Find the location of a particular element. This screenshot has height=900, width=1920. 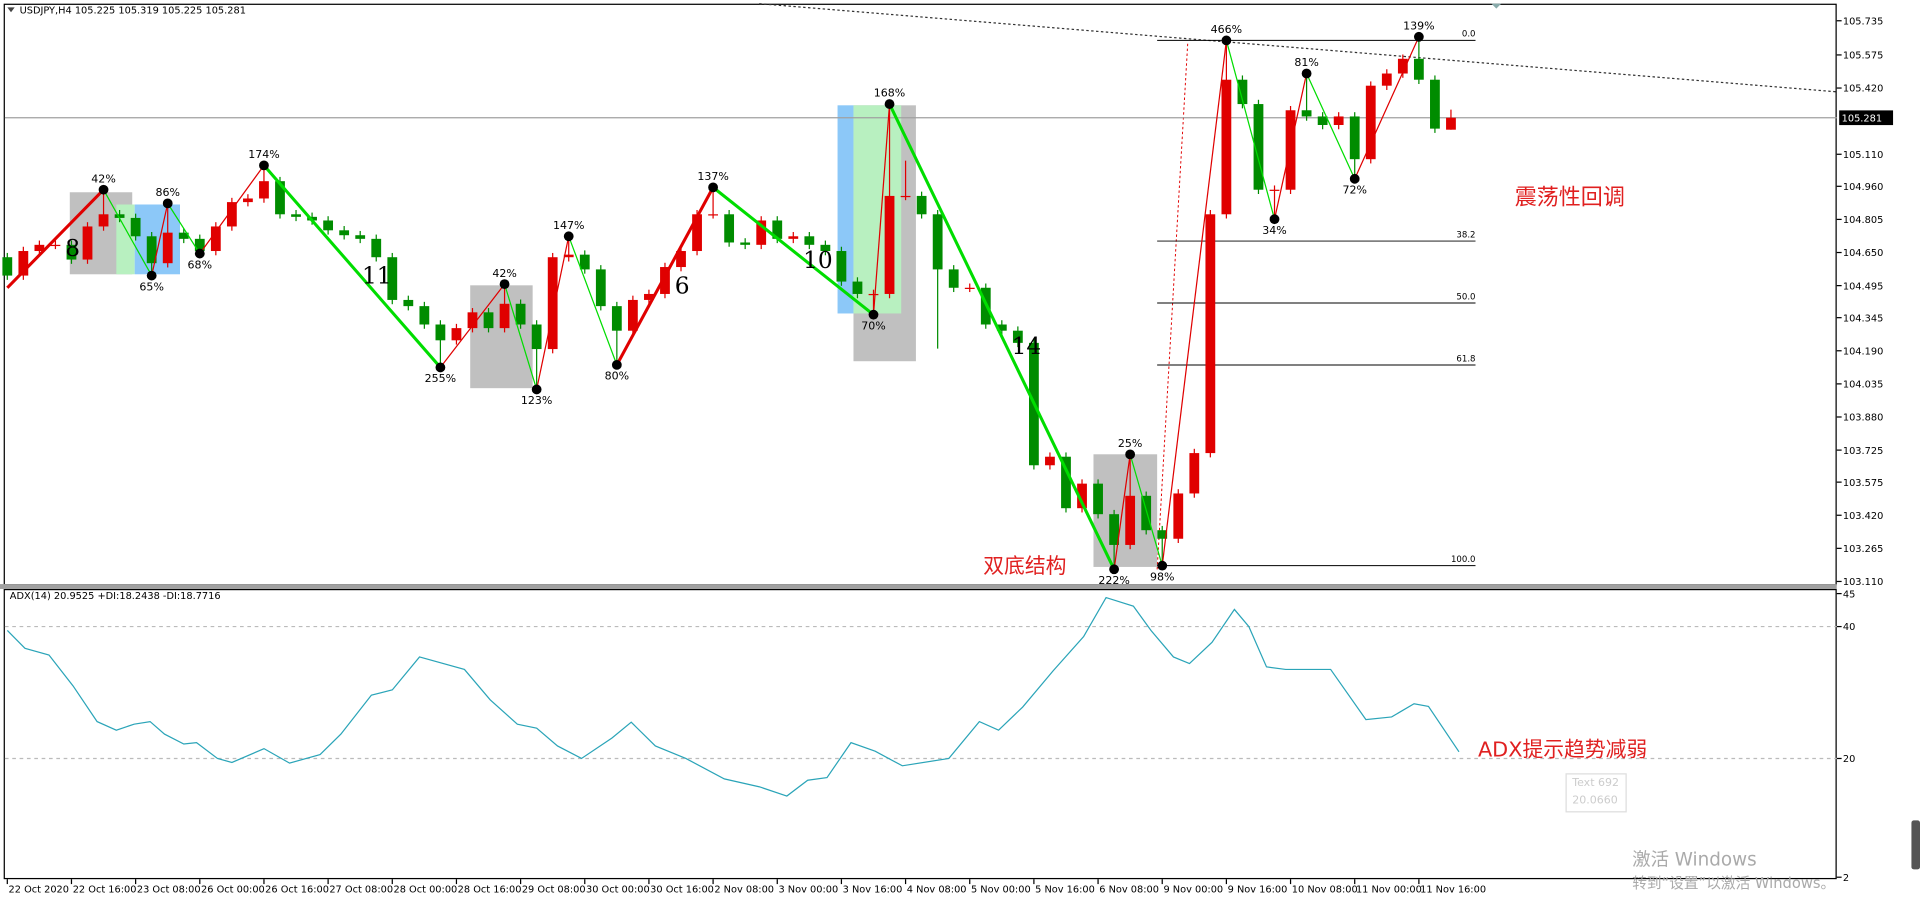

annotation: 震荡性回调 is located at coordinates (1570, 197).